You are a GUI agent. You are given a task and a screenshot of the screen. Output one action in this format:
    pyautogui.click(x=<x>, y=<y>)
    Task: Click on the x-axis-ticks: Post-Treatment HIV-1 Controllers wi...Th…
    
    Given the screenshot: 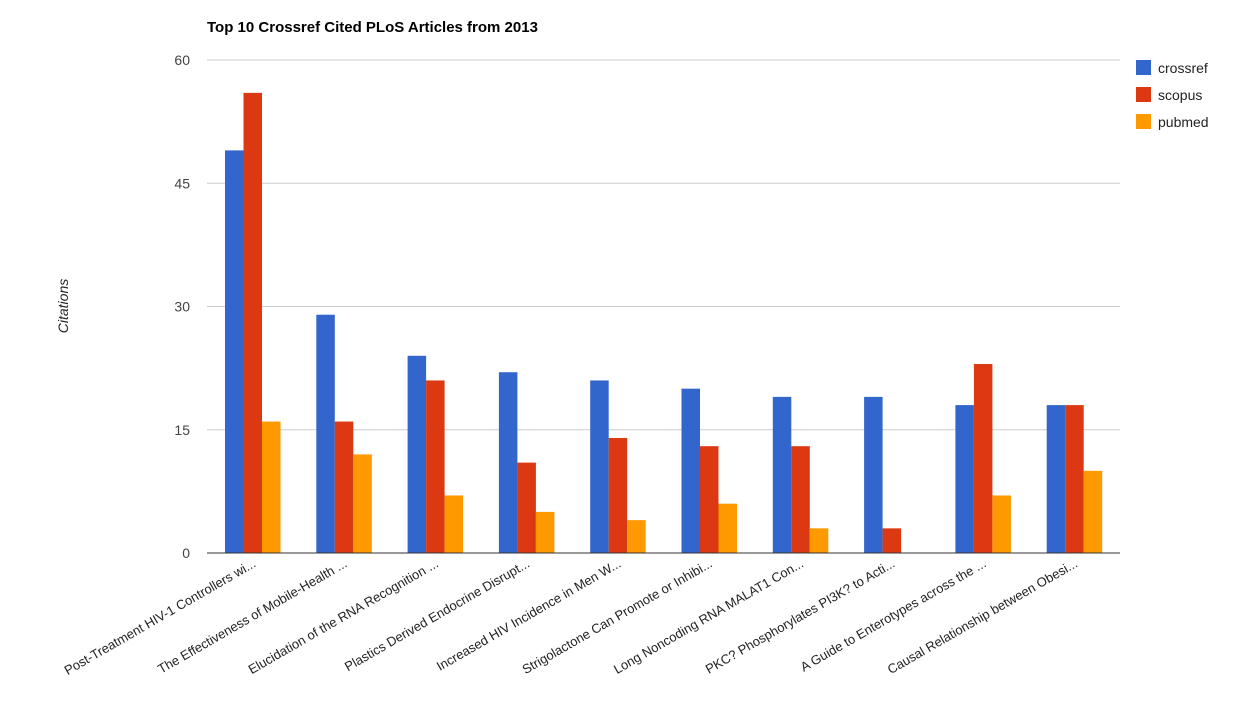 What is the action you would take?
    pyautogui.click(x=571, y=617)
    